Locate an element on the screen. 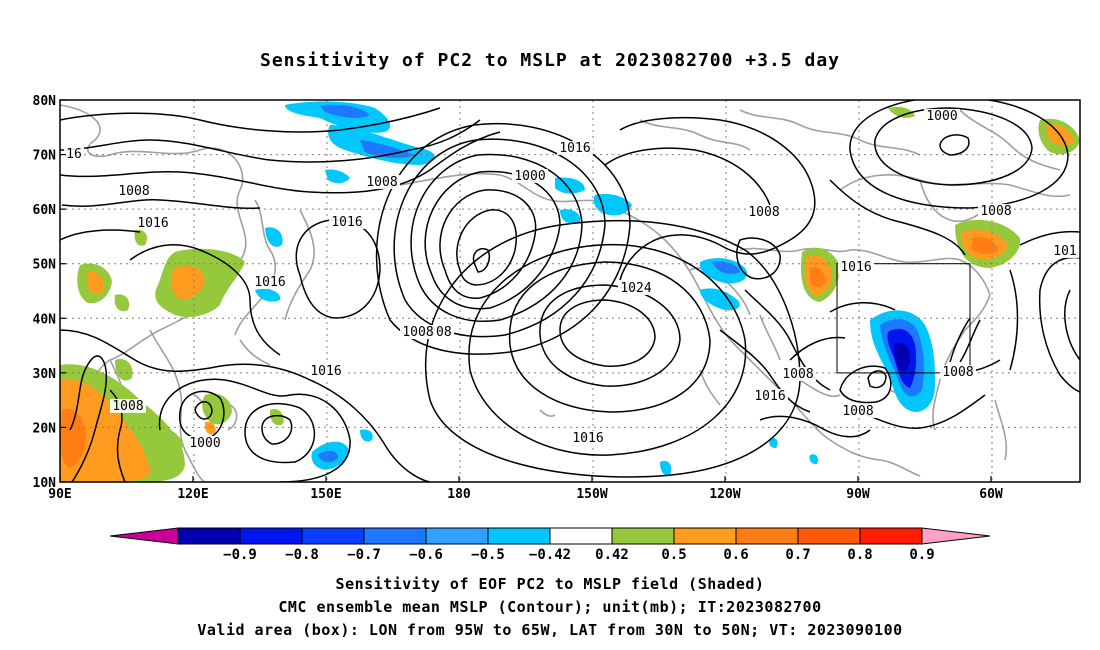  latitude-axis: 80N 70N 60N 50N 40N 30N 20N 10N is located at coordinates (49, 292).